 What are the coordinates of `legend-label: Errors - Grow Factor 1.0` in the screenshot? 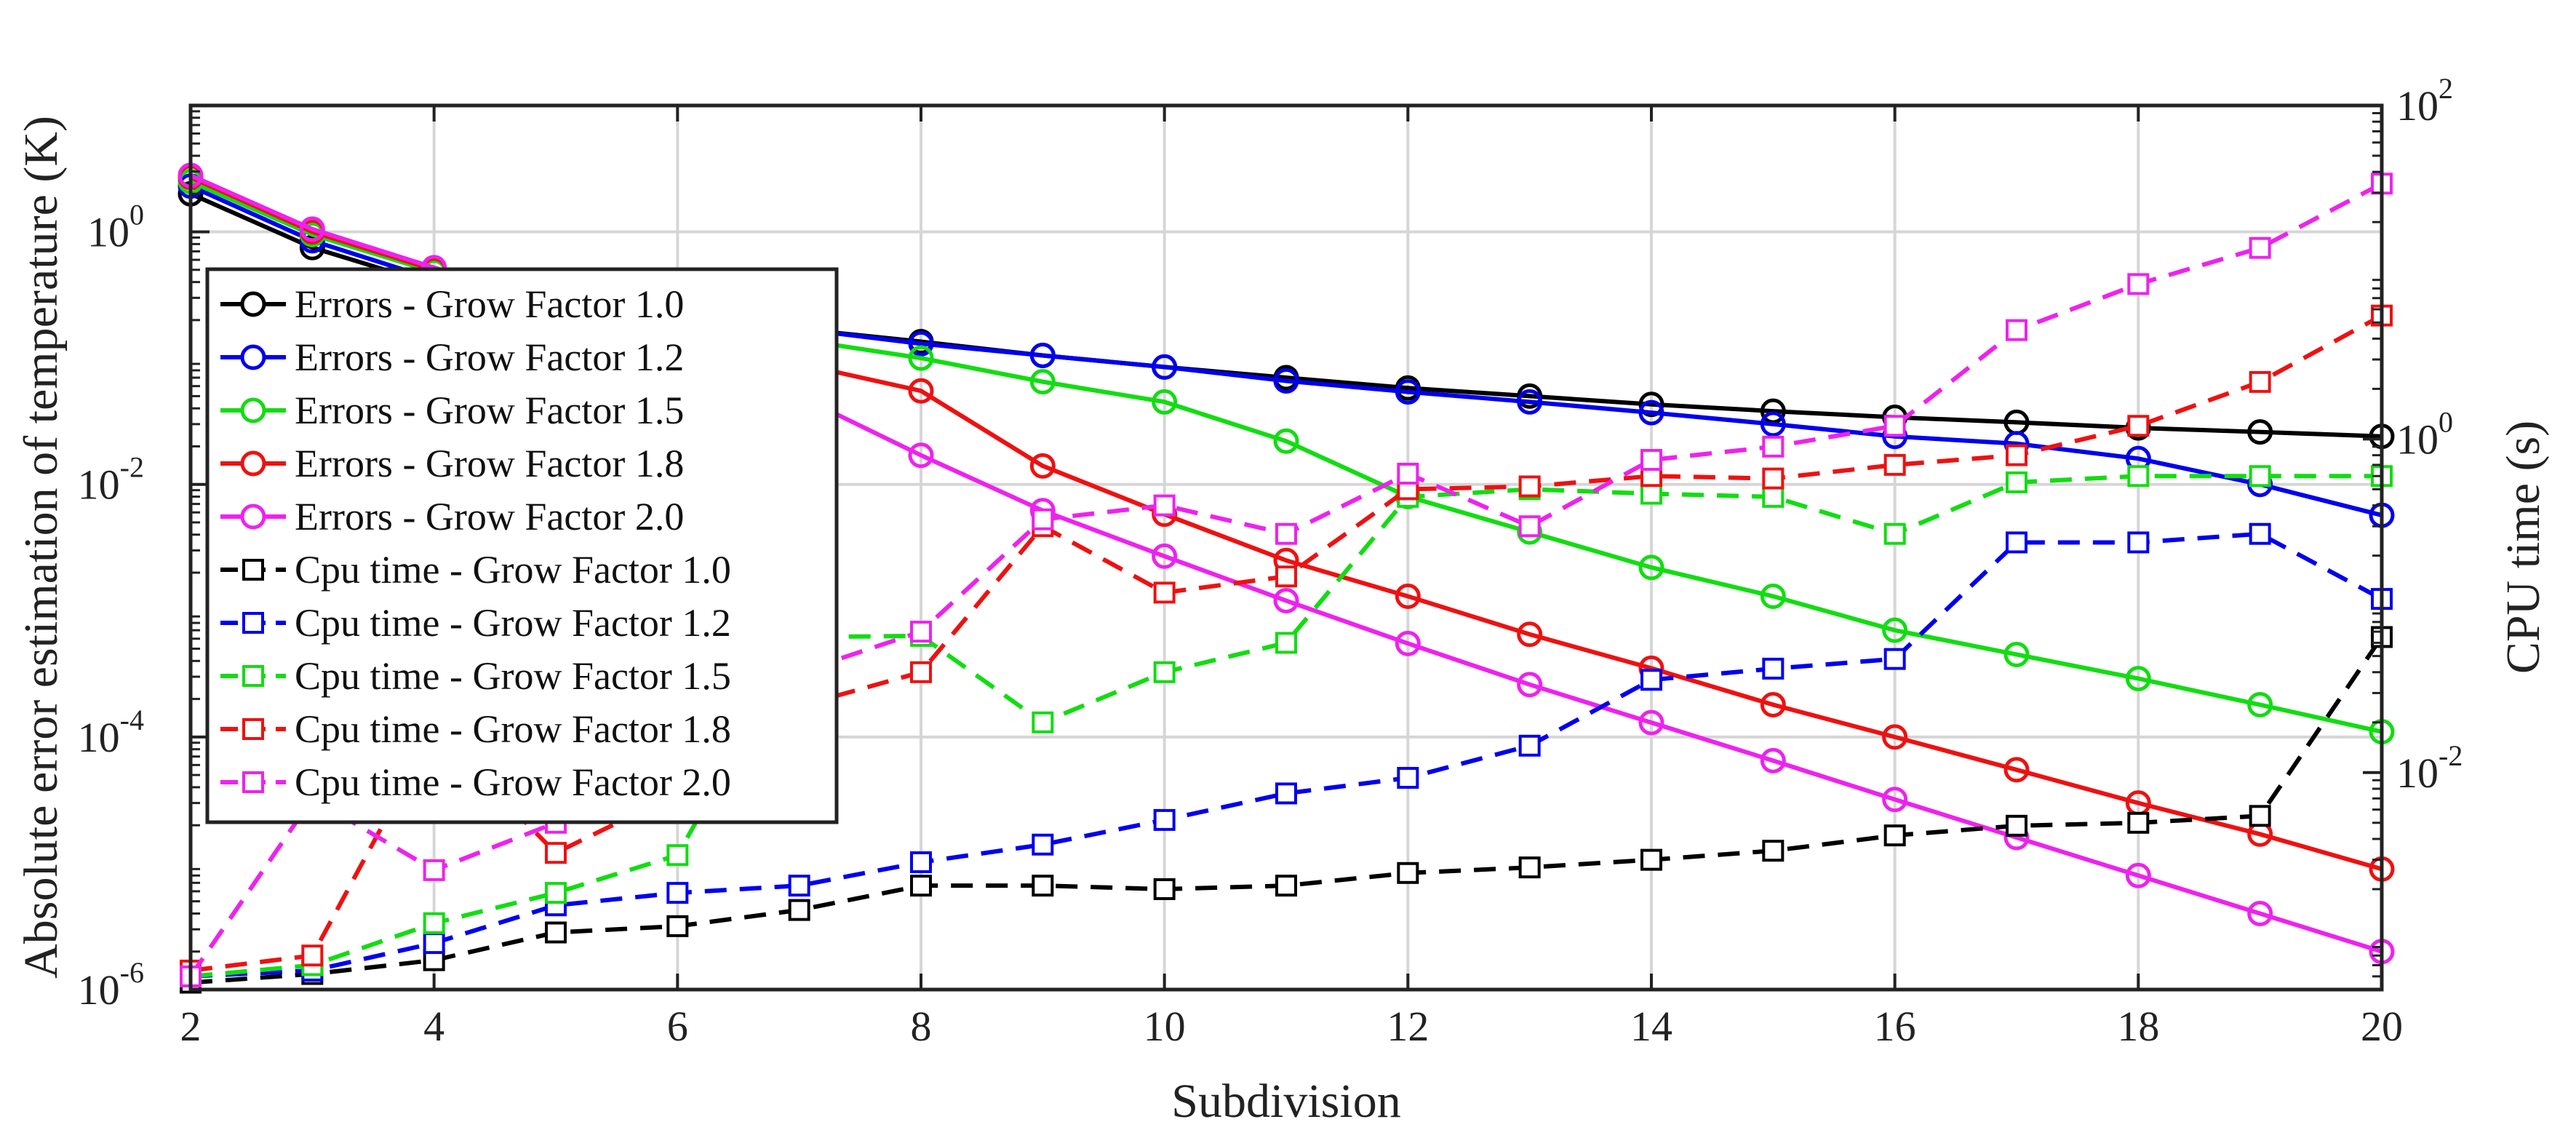 It's located at (489, 304).